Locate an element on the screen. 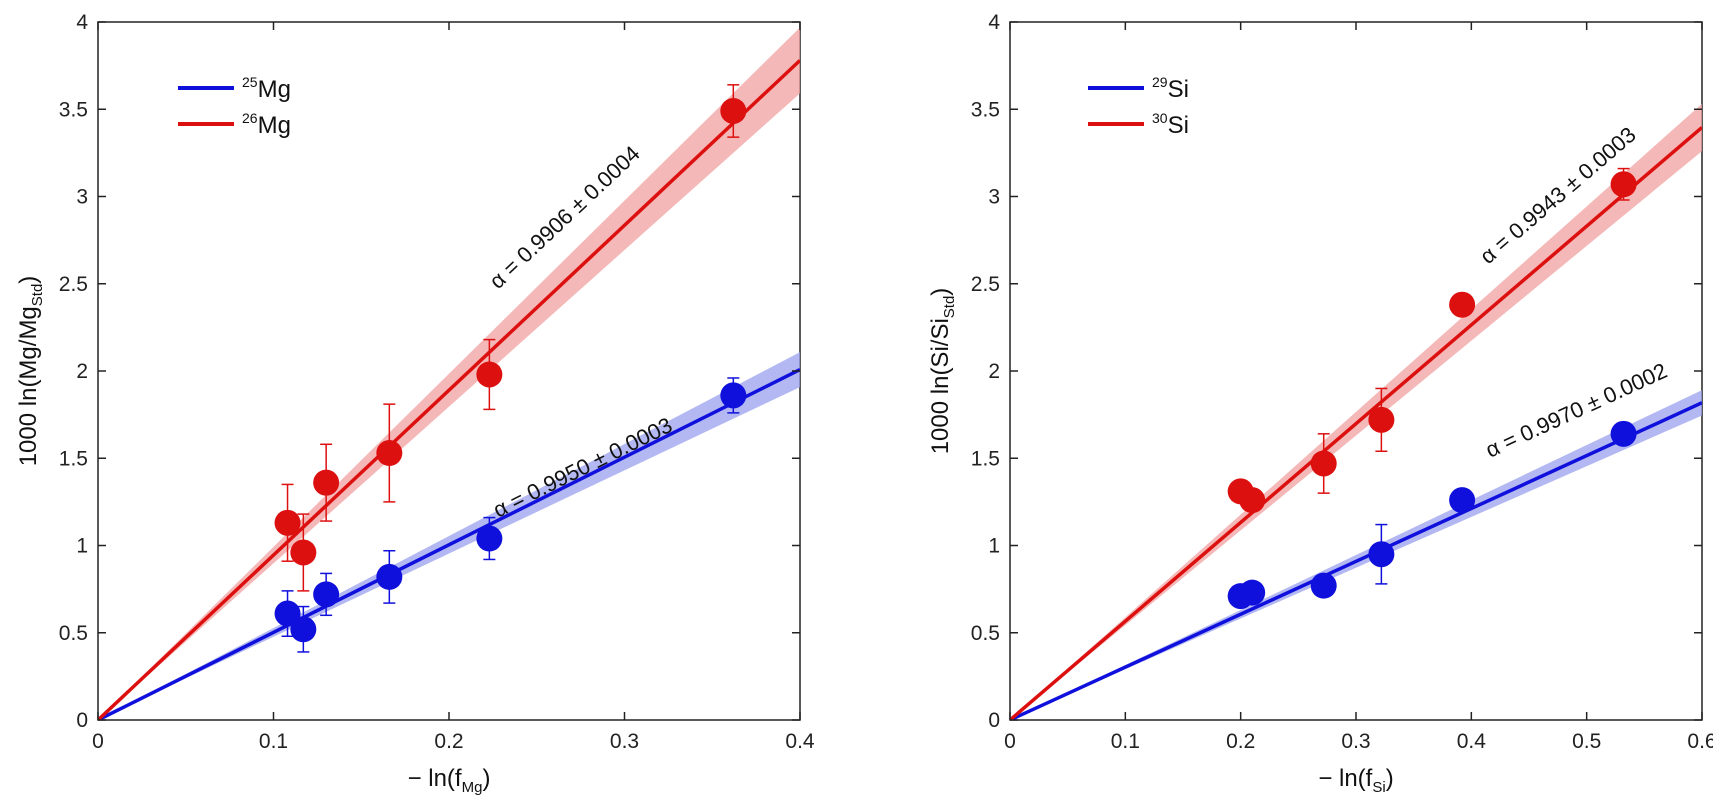 The width and height of the screenshot is (1713, 800). x-tick-label: 0.5 is located at coordinates (1586, 741).